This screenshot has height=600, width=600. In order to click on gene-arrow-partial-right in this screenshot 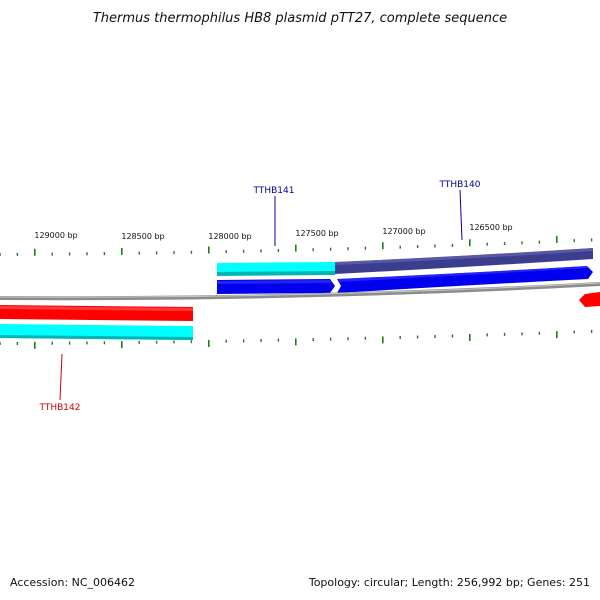, I will do `click(589, 299)`.